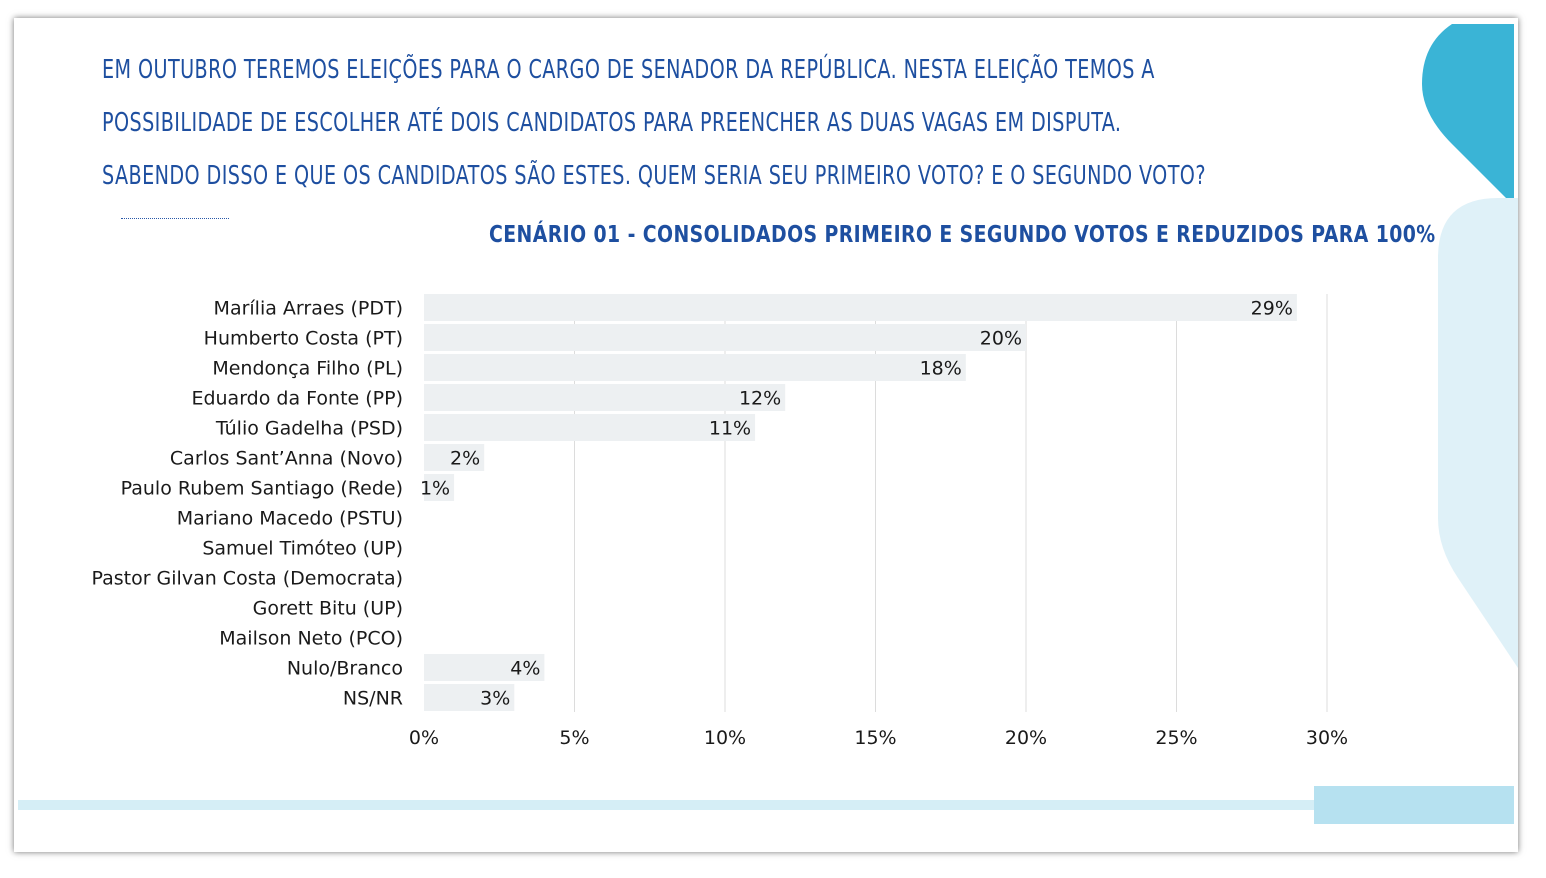  What do you see at coordinates (725, 738) in the screenshot?
I see `x-tick-label: 10%` at bounding box center [725, 738].